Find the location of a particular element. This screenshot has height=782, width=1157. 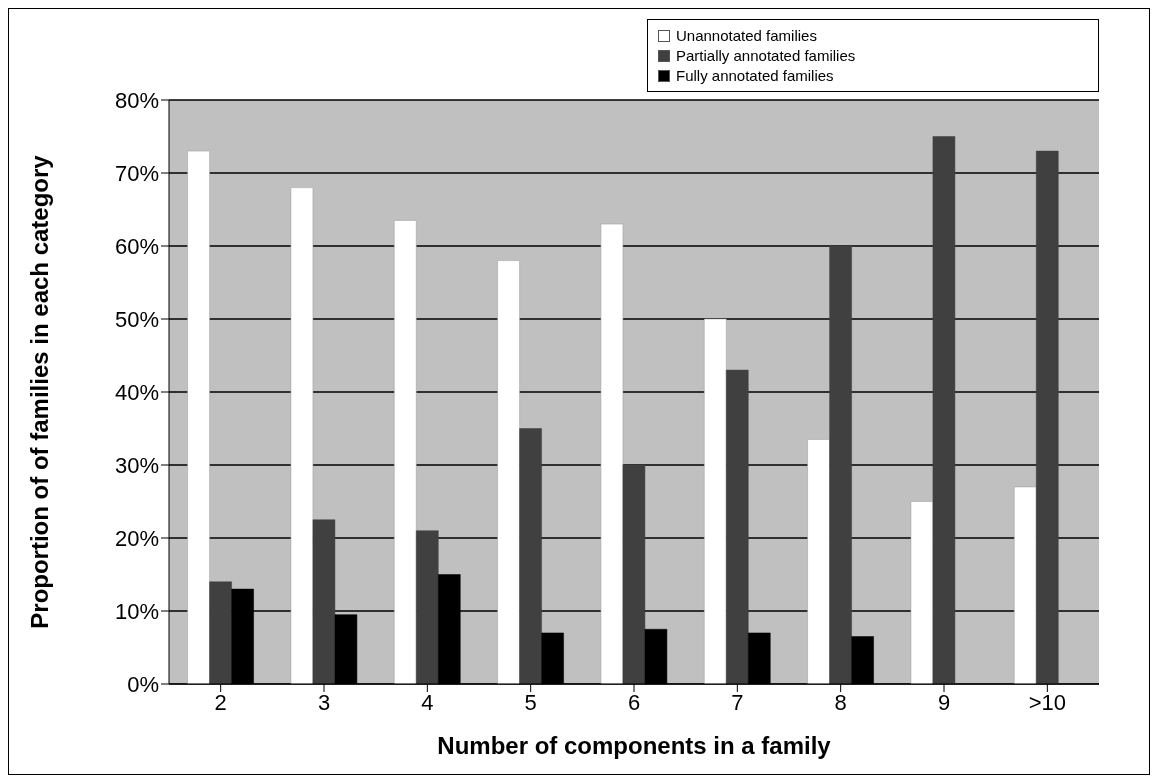

x-tick-label: 8 is located at coordinates (840, 702).